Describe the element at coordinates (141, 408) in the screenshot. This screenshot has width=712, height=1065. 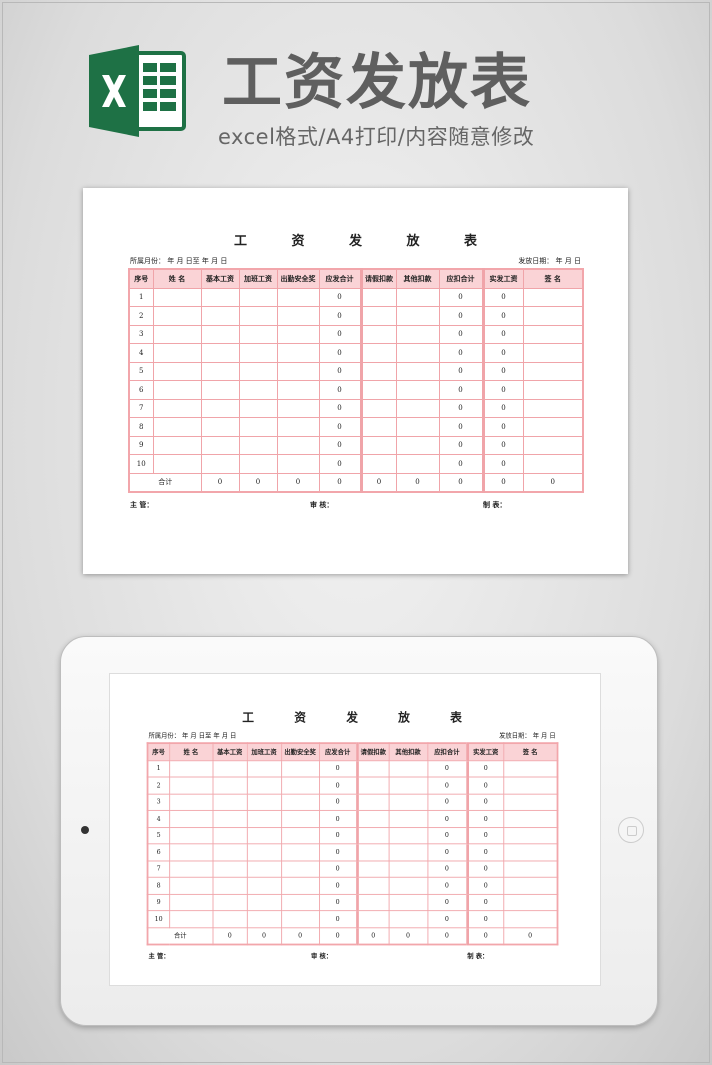
I see `table-cell: 7` at that location.